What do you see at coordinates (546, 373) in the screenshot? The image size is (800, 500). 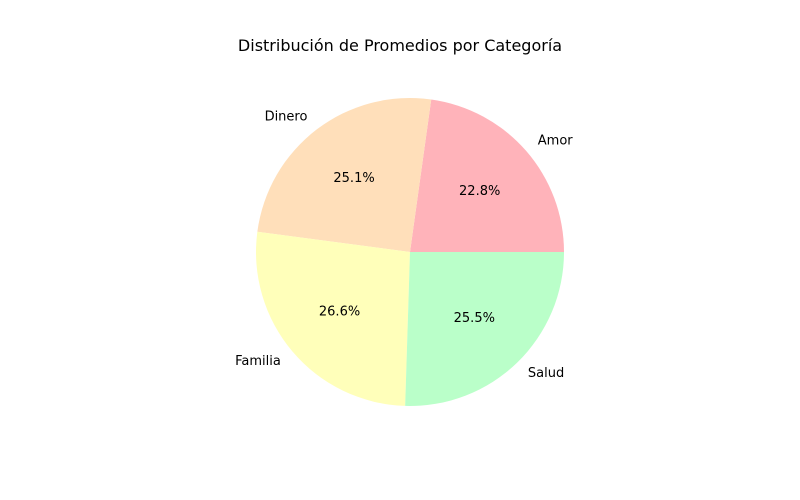 I see `slice-category-label-salud: Salud` at bounding box center [546, 373].